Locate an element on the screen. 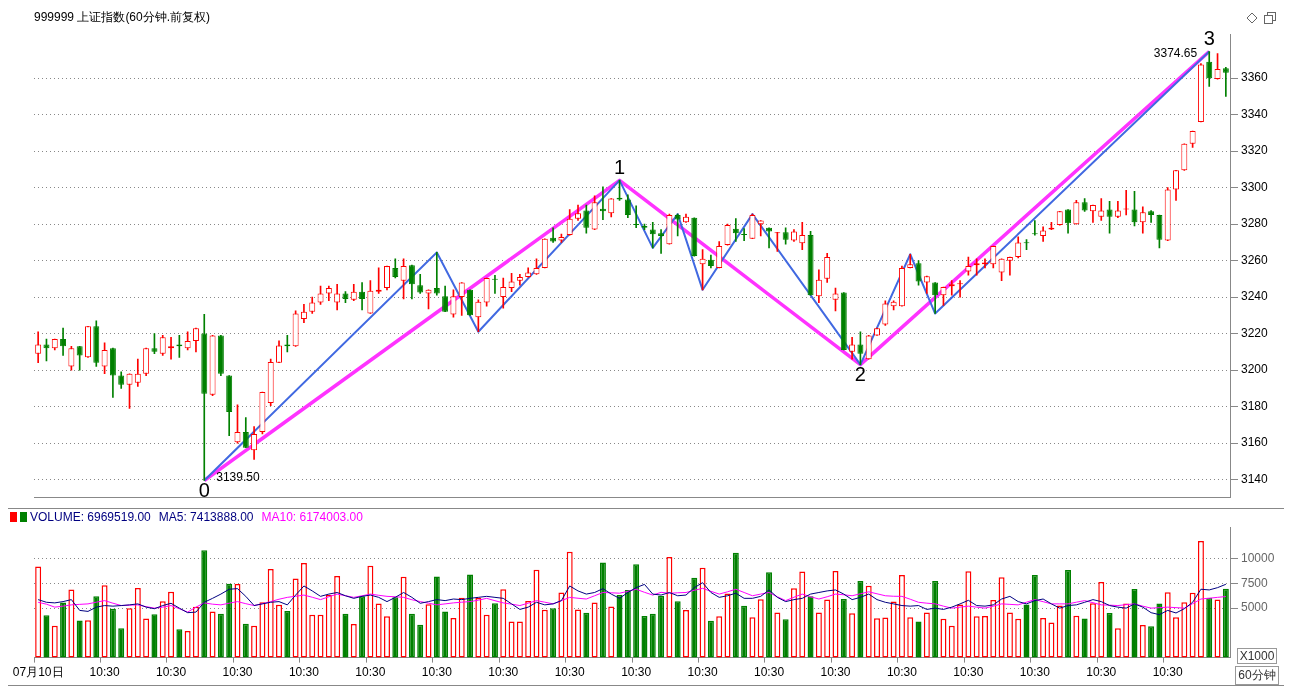 The image size is (1292, 700). y-tick-label: 3280 is located at coordinates (1255, 223).